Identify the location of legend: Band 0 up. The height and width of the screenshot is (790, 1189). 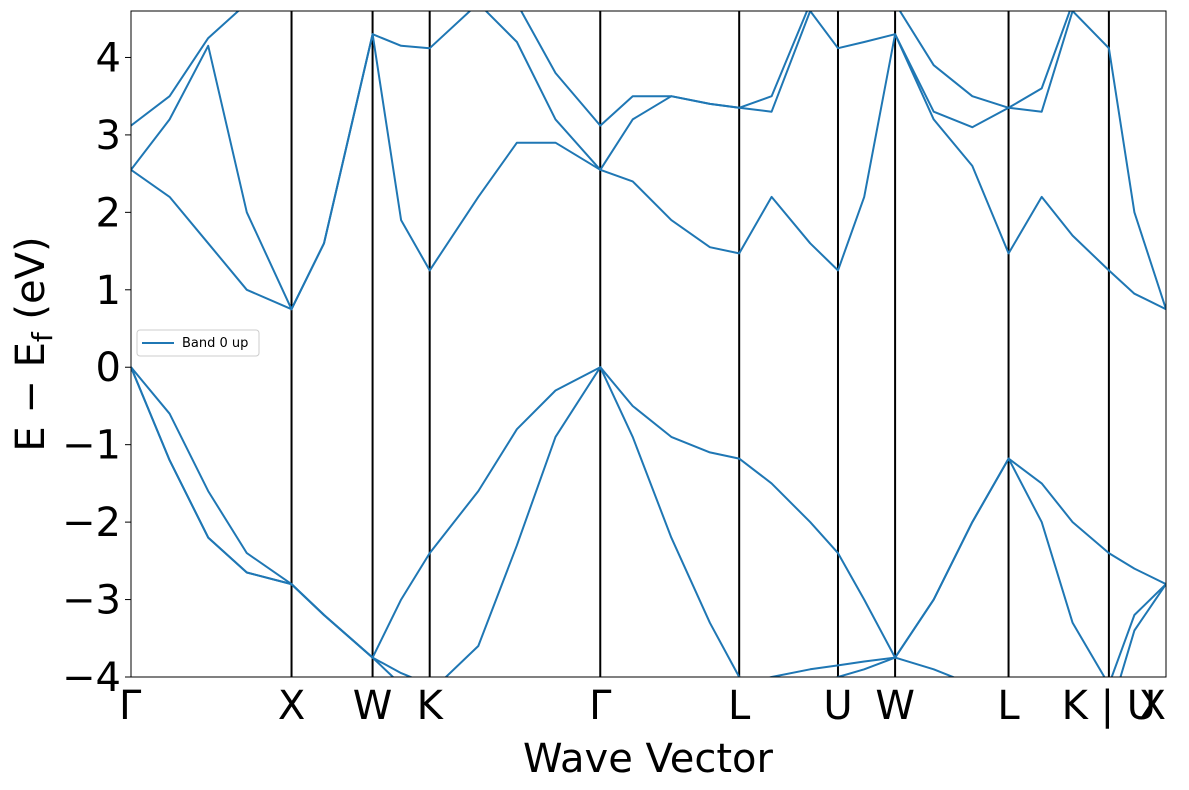
(198, 343).